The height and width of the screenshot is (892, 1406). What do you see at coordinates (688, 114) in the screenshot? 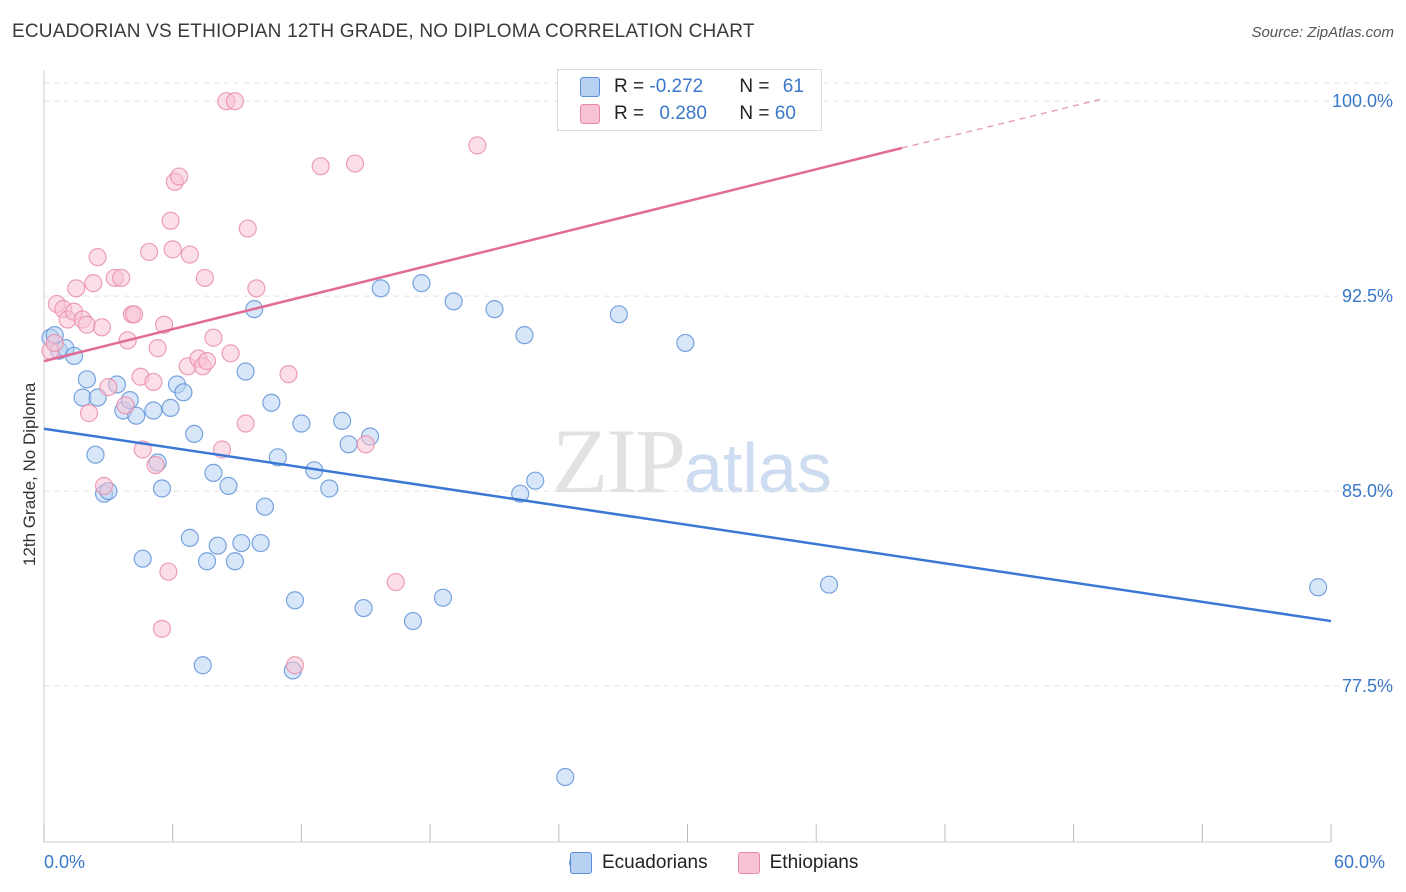
I see `legend-row-ethiopians: R = 0.280 N = 60` at bounding box center [688, 114].